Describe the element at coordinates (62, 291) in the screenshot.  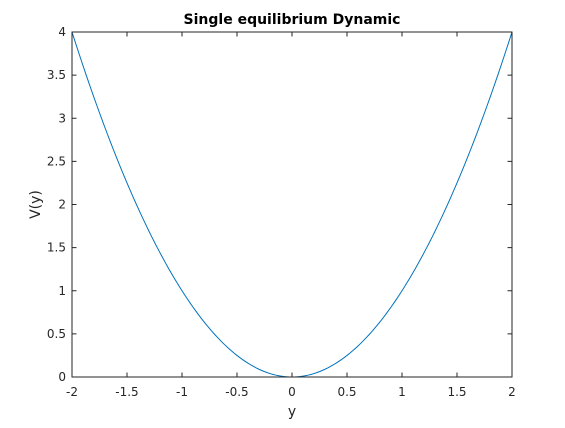
I see `y-tick-label: 1` at that location.